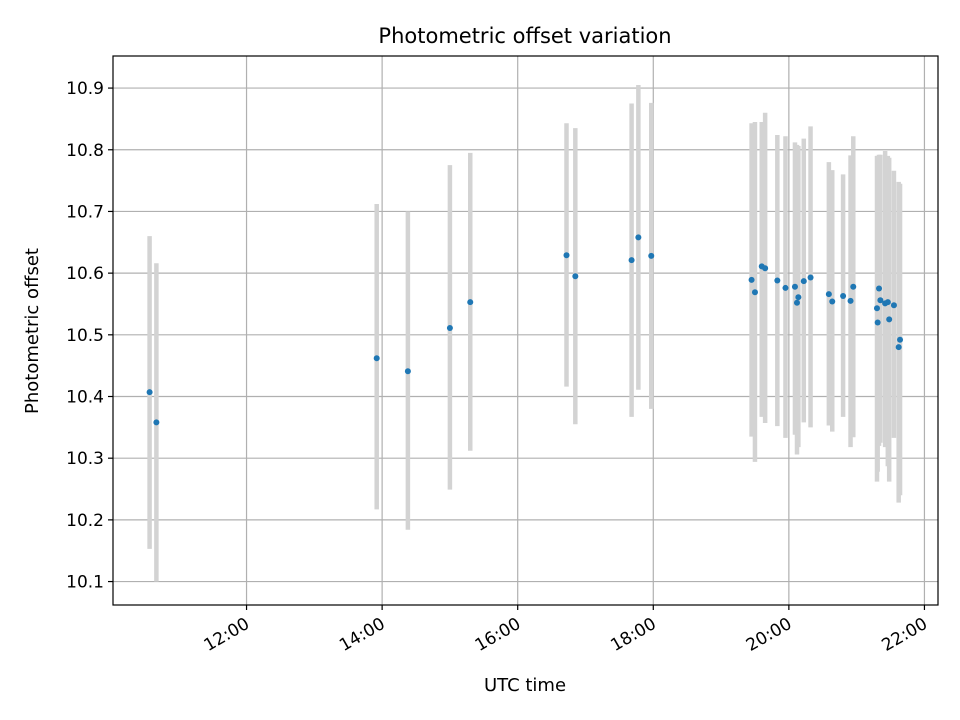  Describe the element at coordinates (85, 459) in the screenshot. I see `y-tick-label: 10.3` at that location.